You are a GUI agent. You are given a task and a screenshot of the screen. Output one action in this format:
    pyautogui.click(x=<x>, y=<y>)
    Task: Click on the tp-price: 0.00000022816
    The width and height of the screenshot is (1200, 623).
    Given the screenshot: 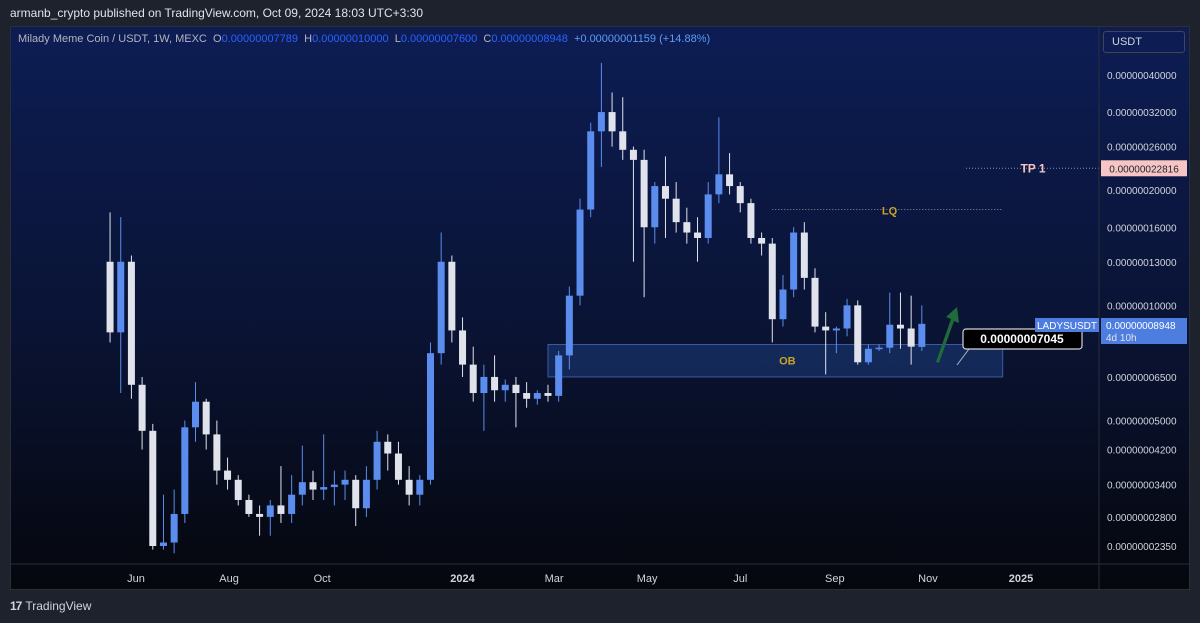 What is the action you would take?
    pyautogui.click(x=1144, y=169)
    